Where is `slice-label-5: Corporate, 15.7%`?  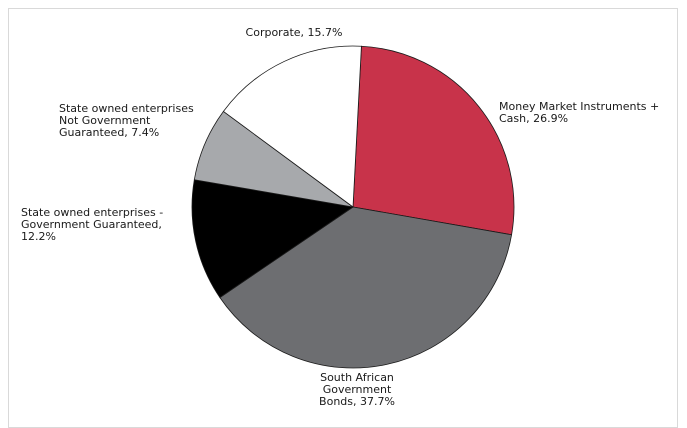 slice-label-5: Corporate, 15.7% is located at coordinates (294, 32).